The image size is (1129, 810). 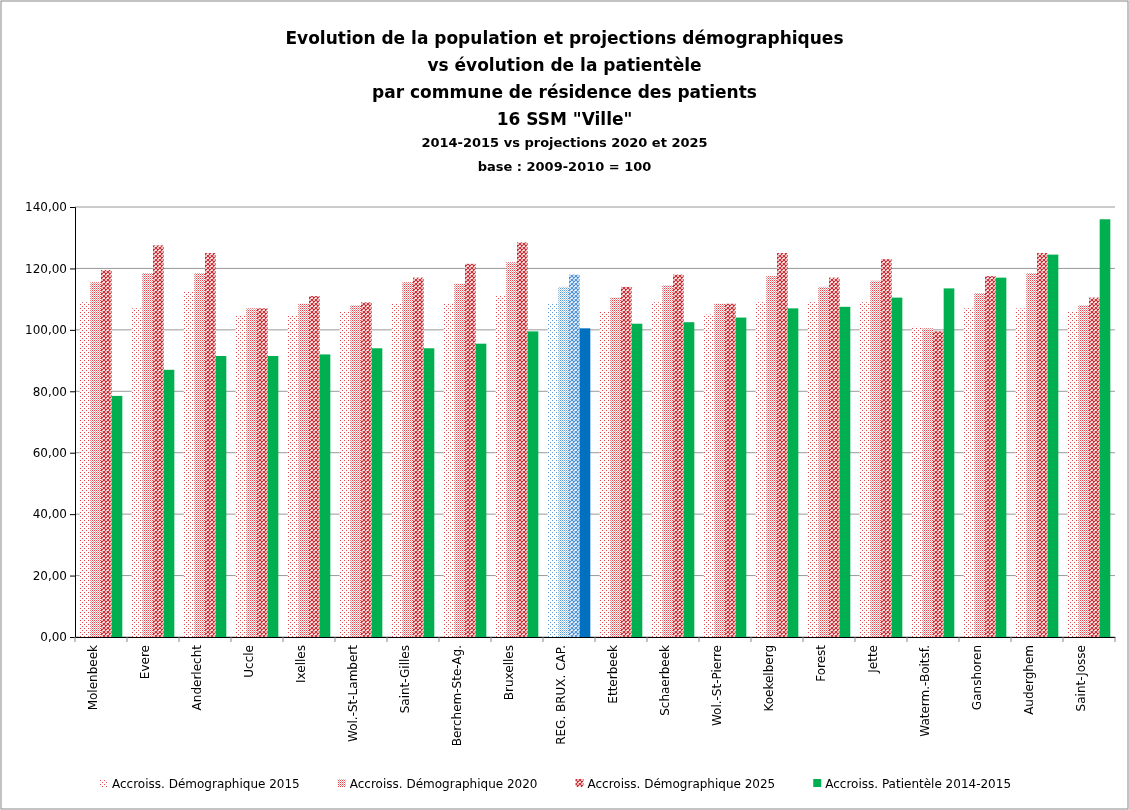 What do you see at coordinates (443, 784) in the screenshot?
I see `legend-label: Accroiss. Démographique 2020` at bounding box center [443, 784].